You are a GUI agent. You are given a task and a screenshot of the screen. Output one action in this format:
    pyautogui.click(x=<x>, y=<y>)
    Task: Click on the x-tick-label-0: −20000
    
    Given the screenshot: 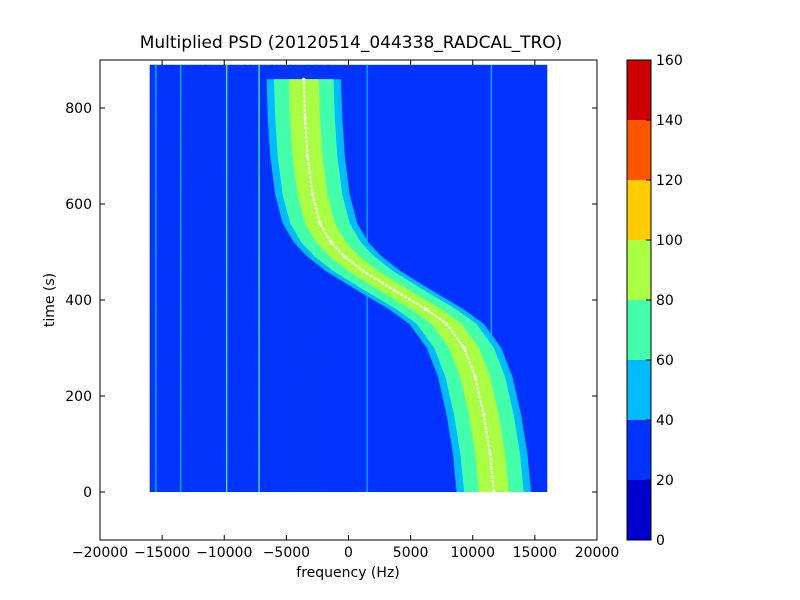 What is the action you would take?
    pyautogui.click(x=100, y=553)
    